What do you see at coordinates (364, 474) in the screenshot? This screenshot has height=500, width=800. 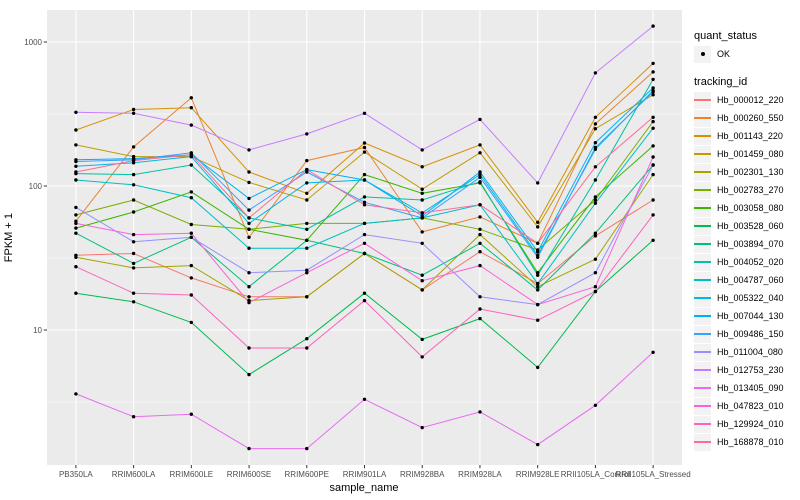 I see `x-tick-label: RRIM901LA` at bounding box center [364, 474].